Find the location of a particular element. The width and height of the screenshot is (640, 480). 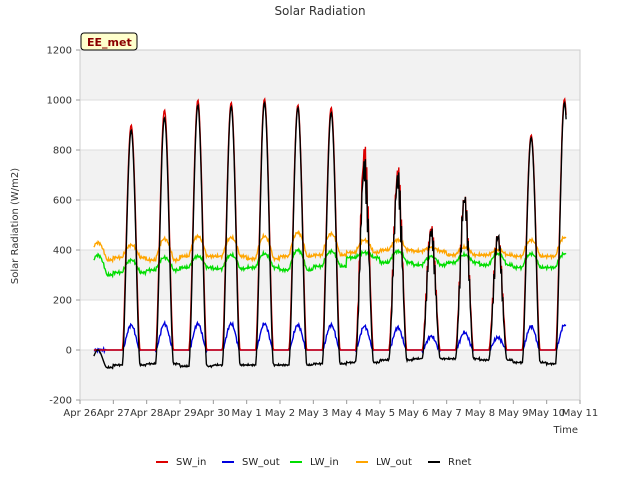

series-line-lw-out is located at coordinates (330, 247).